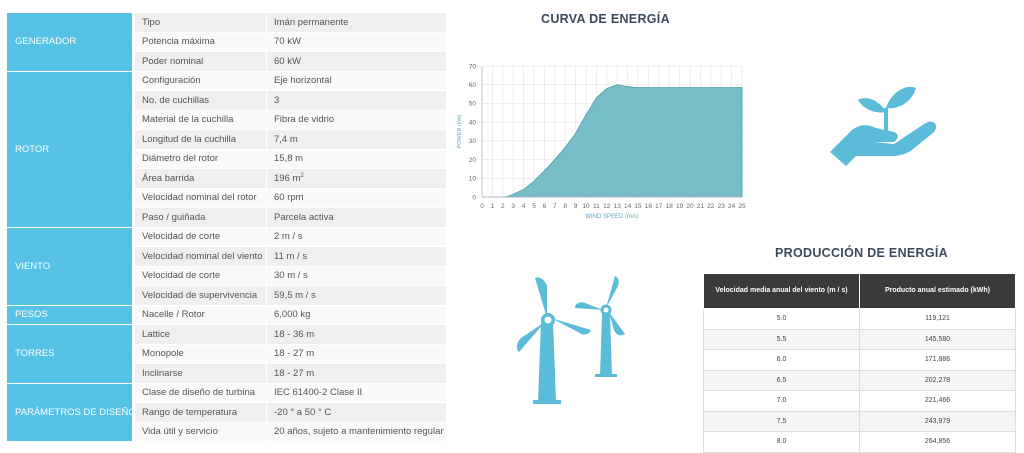  Describe the element at coordinates (575, 342) in the screenshot. I see `wind-turbines-icon` at that location.